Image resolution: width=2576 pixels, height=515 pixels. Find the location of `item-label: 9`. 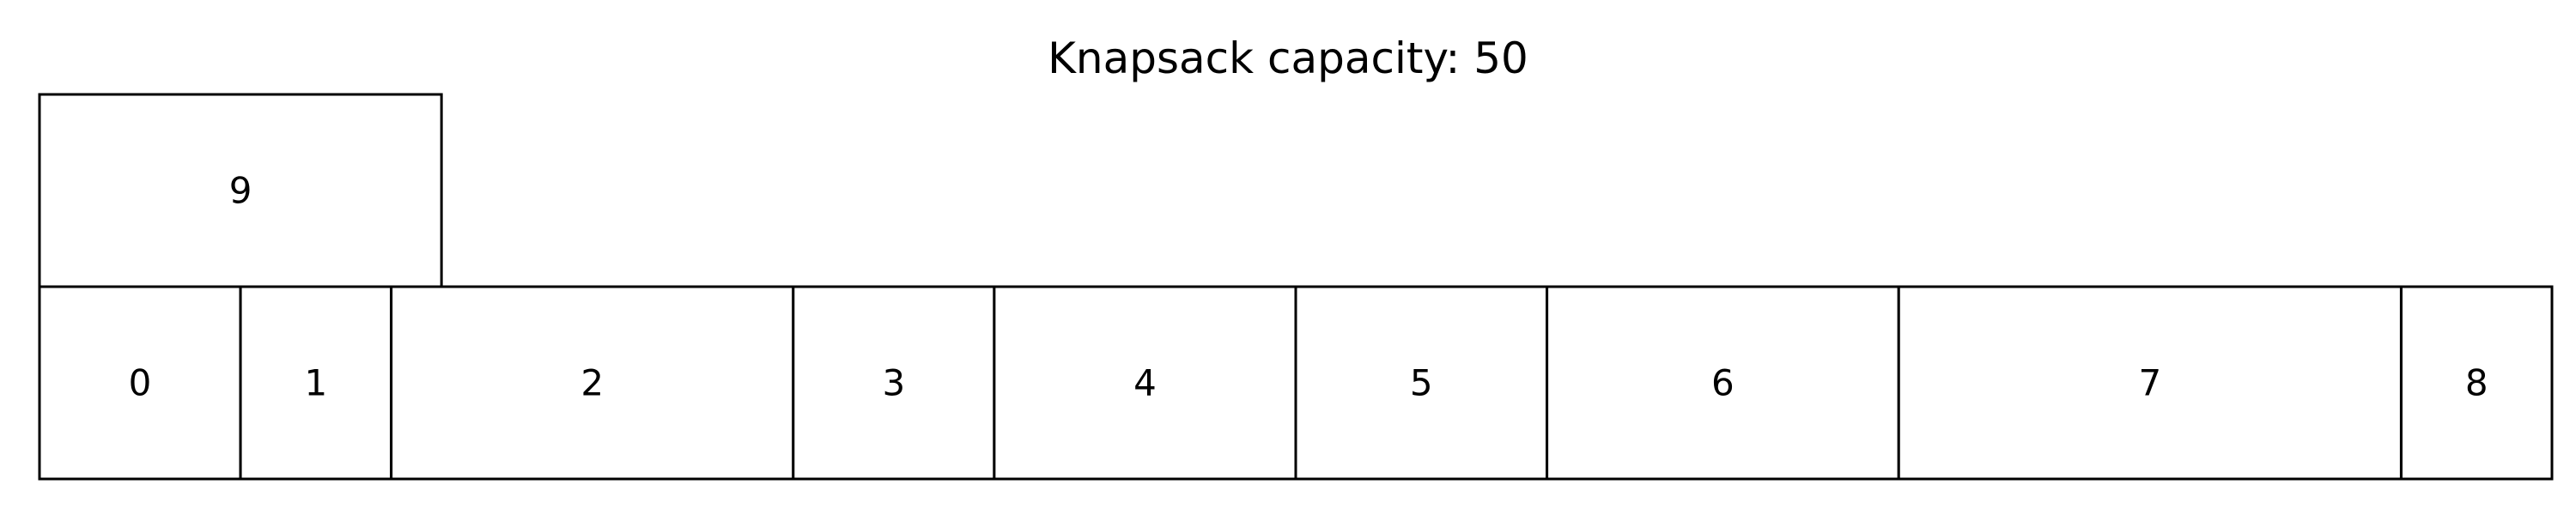

item-label: 9 is located at coordinates (240, 191).